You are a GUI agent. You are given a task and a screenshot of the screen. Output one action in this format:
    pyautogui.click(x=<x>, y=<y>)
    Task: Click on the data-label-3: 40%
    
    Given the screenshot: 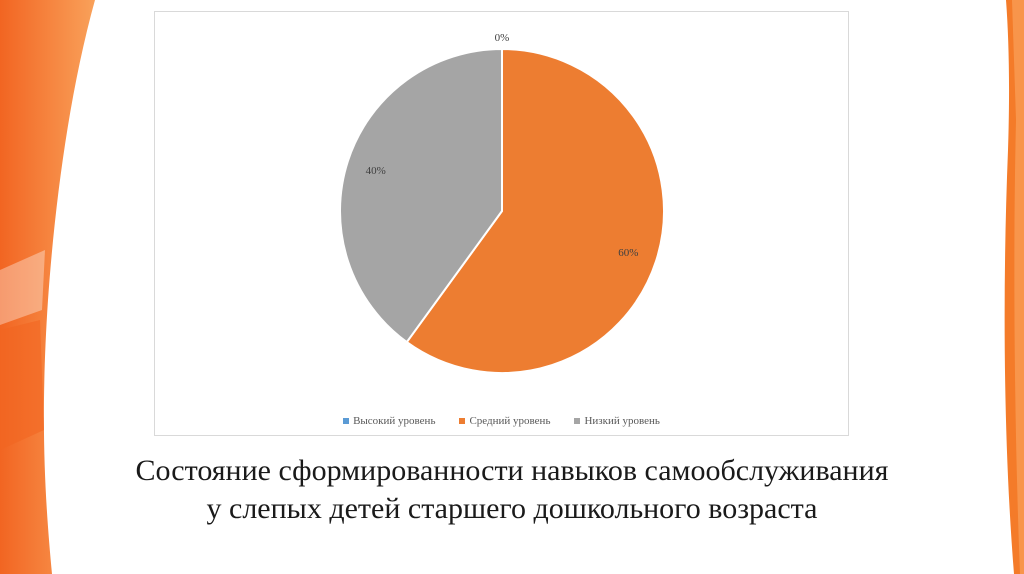 What is the action you would take?
    pyautogui.click(x=376, y=171)
    